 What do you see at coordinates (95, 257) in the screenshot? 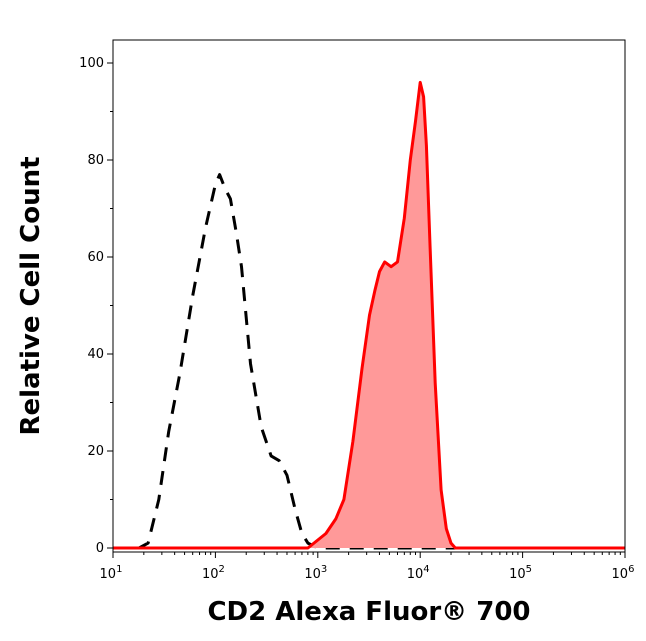
I see `y-tick-label: 60` at bounding box center [95, 257].